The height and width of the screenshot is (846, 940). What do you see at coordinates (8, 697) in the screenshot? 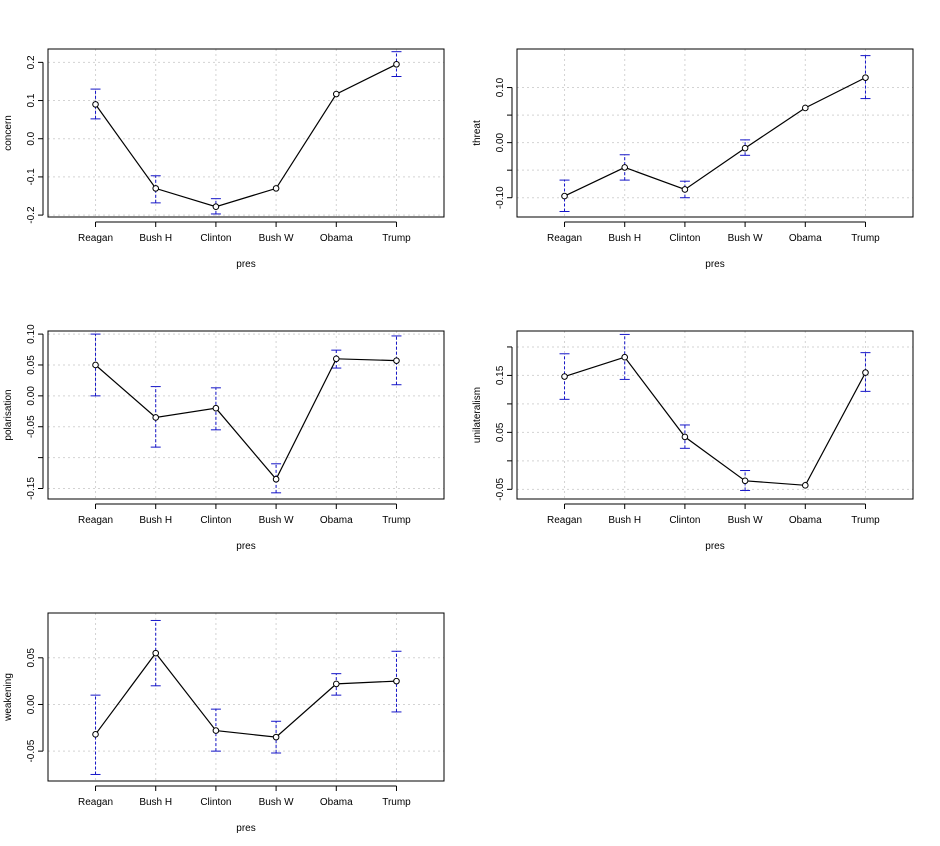
I see `y-axis-title: weakening` at bounding box center [8, 697].